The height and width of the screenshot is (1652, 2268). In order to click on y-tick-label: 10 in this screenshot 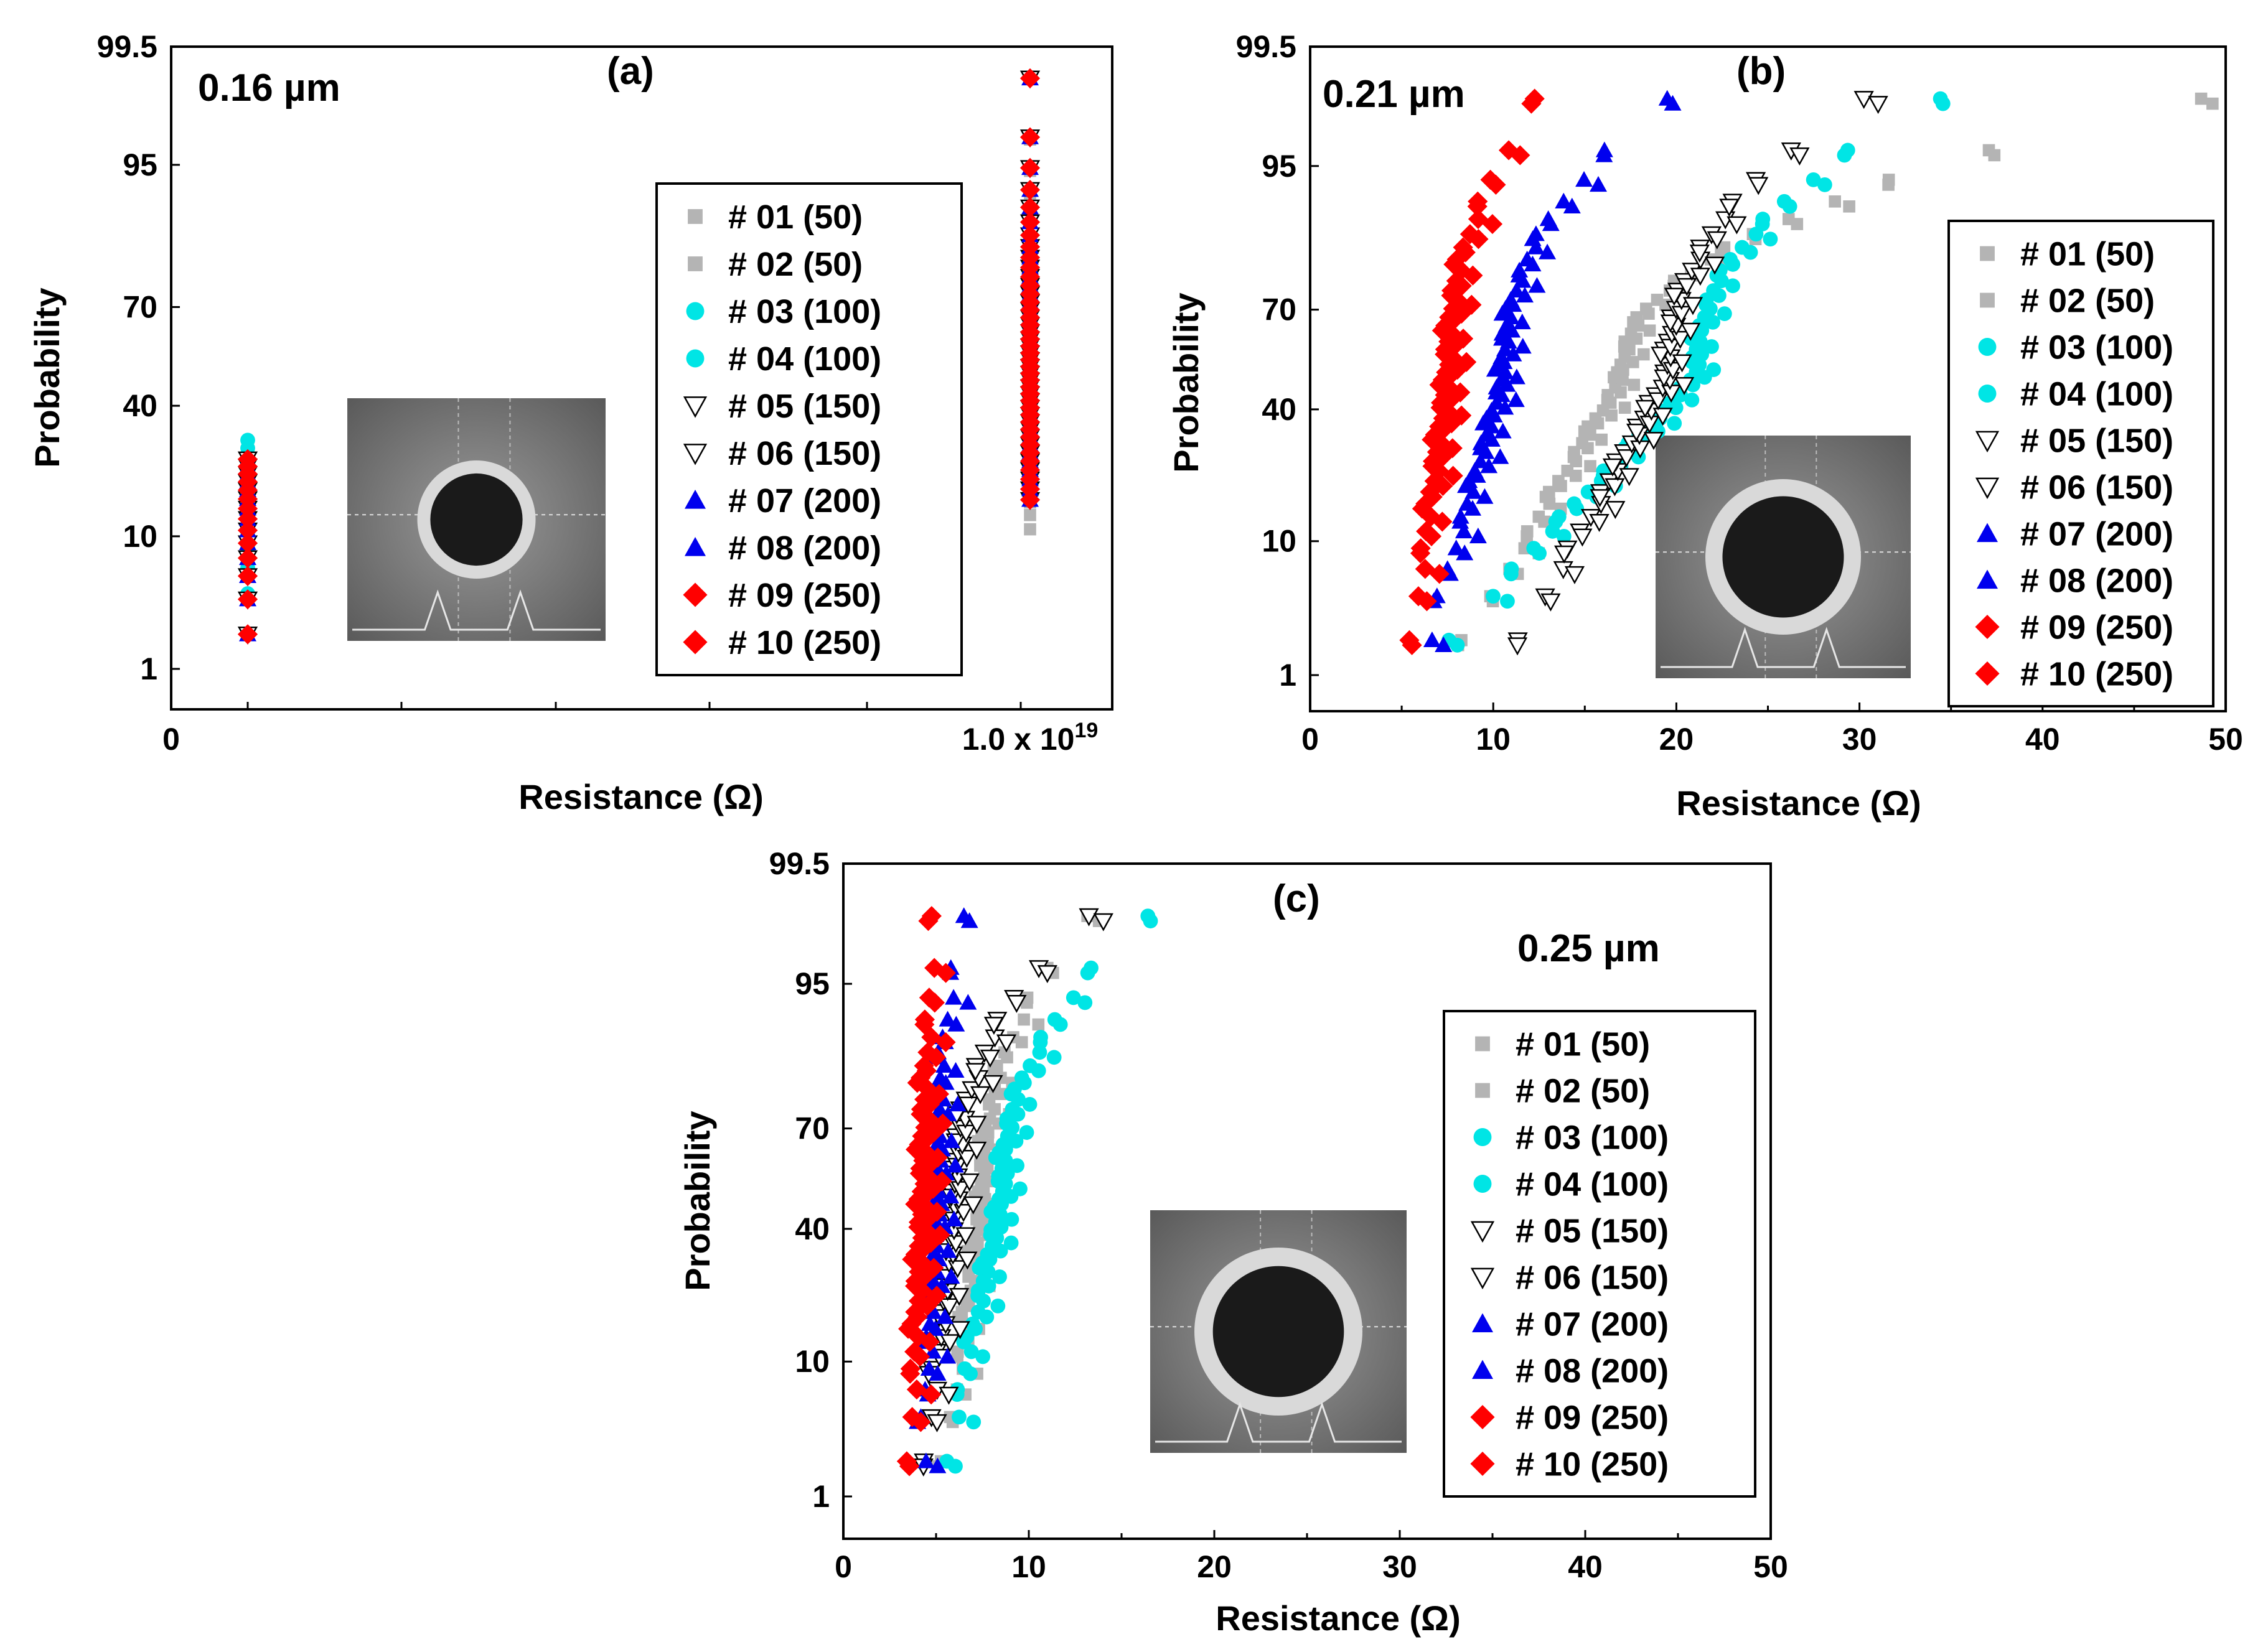, I will do `click(1279, 542)`.